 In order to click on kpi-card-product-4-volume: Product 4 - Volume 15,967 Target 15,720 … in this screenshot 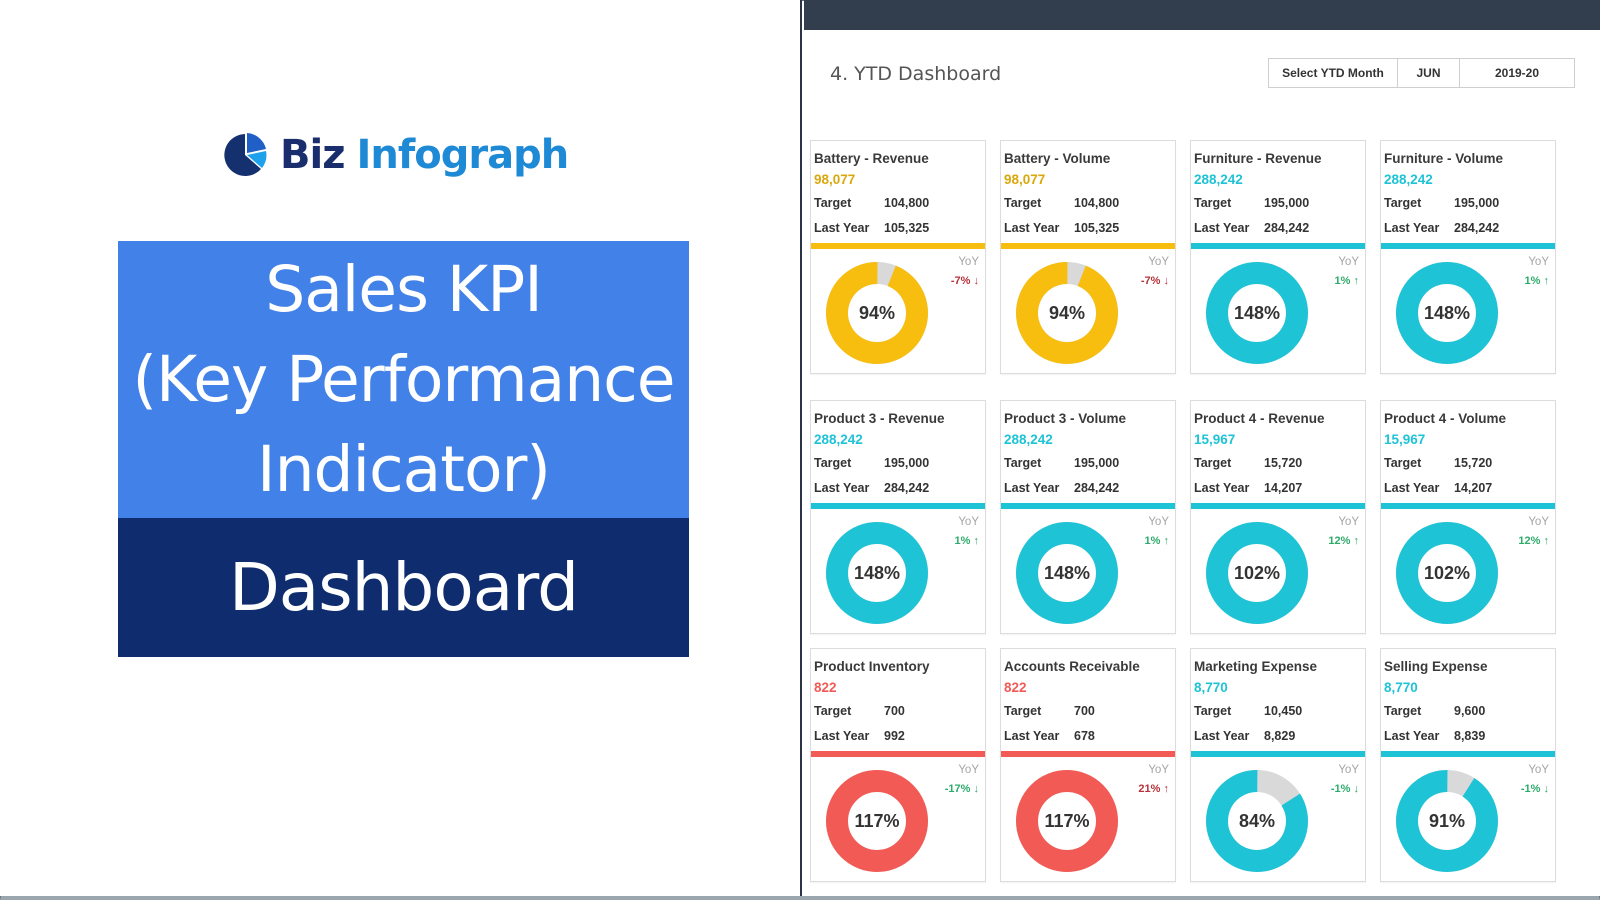, I will do `click(1468, 517)`.